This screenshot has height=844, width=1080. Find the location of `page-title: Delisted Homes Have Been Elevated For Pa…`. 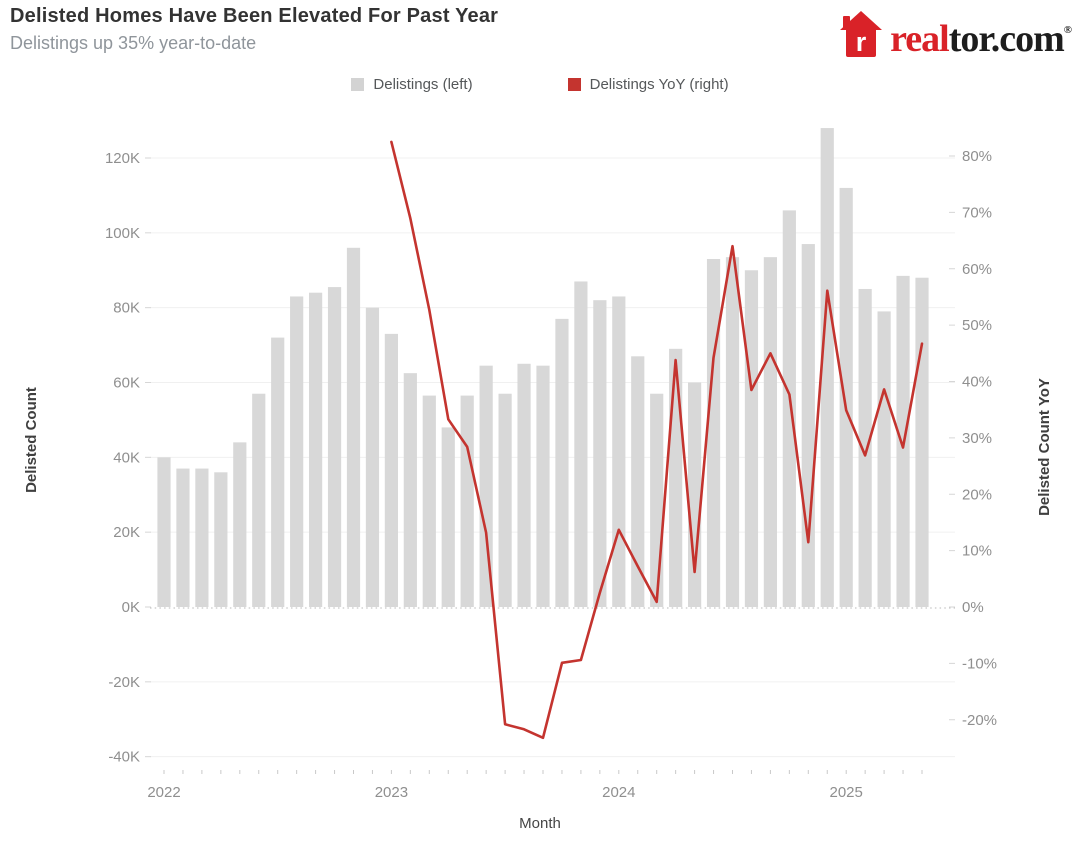

page-title: Delisted Homes Have Been Elevated For Pa… is located at coordinates (254, 16).